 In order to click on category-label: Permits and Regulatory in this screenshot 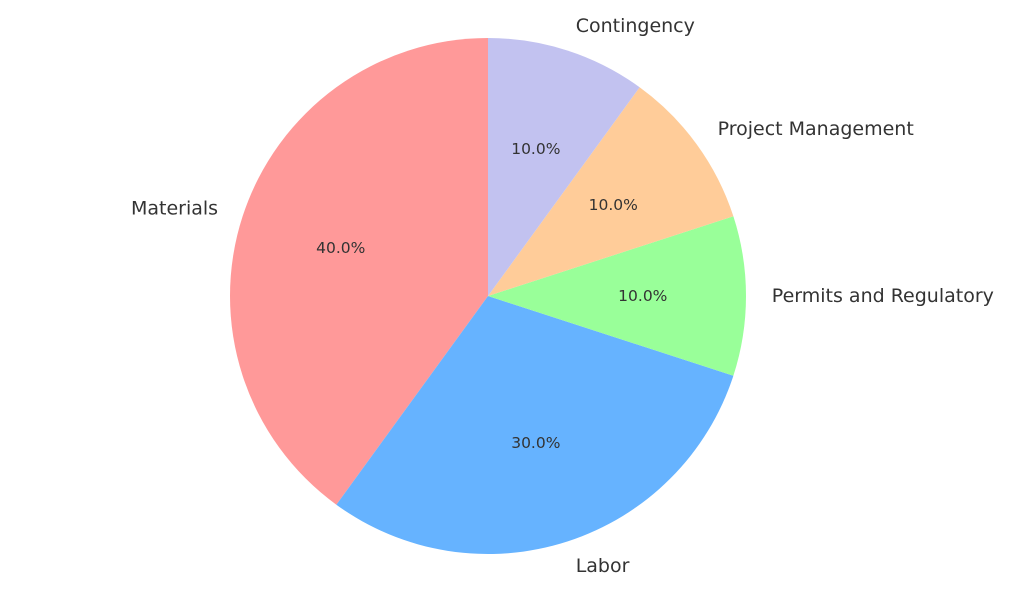, I will do `click(883, 296)`.